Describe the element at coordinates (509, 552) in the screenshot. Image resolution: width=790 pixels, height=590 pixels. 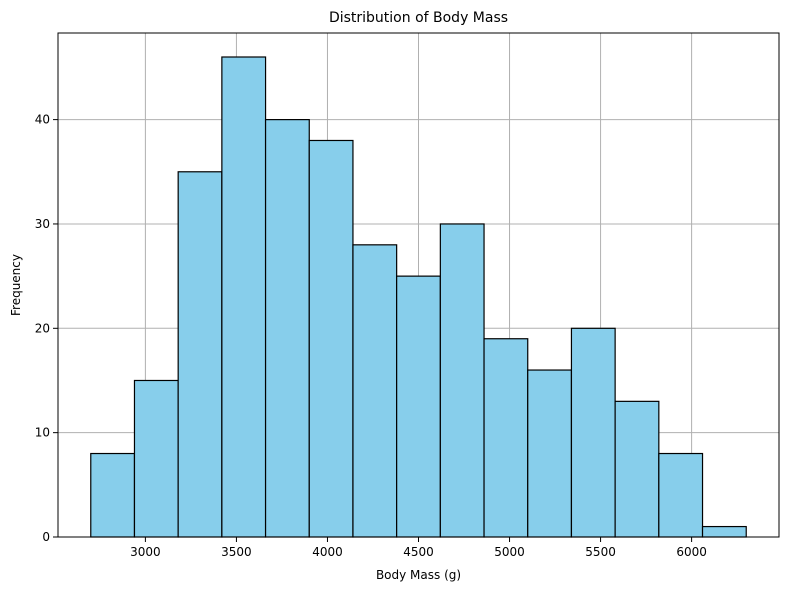
I see `x-tick-label: 5000` at that location.